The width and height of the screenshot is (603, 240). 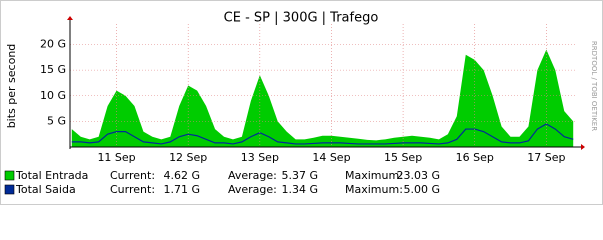 I want to click on x-tick-label: 14 Sep, so click(x=331, y=157).